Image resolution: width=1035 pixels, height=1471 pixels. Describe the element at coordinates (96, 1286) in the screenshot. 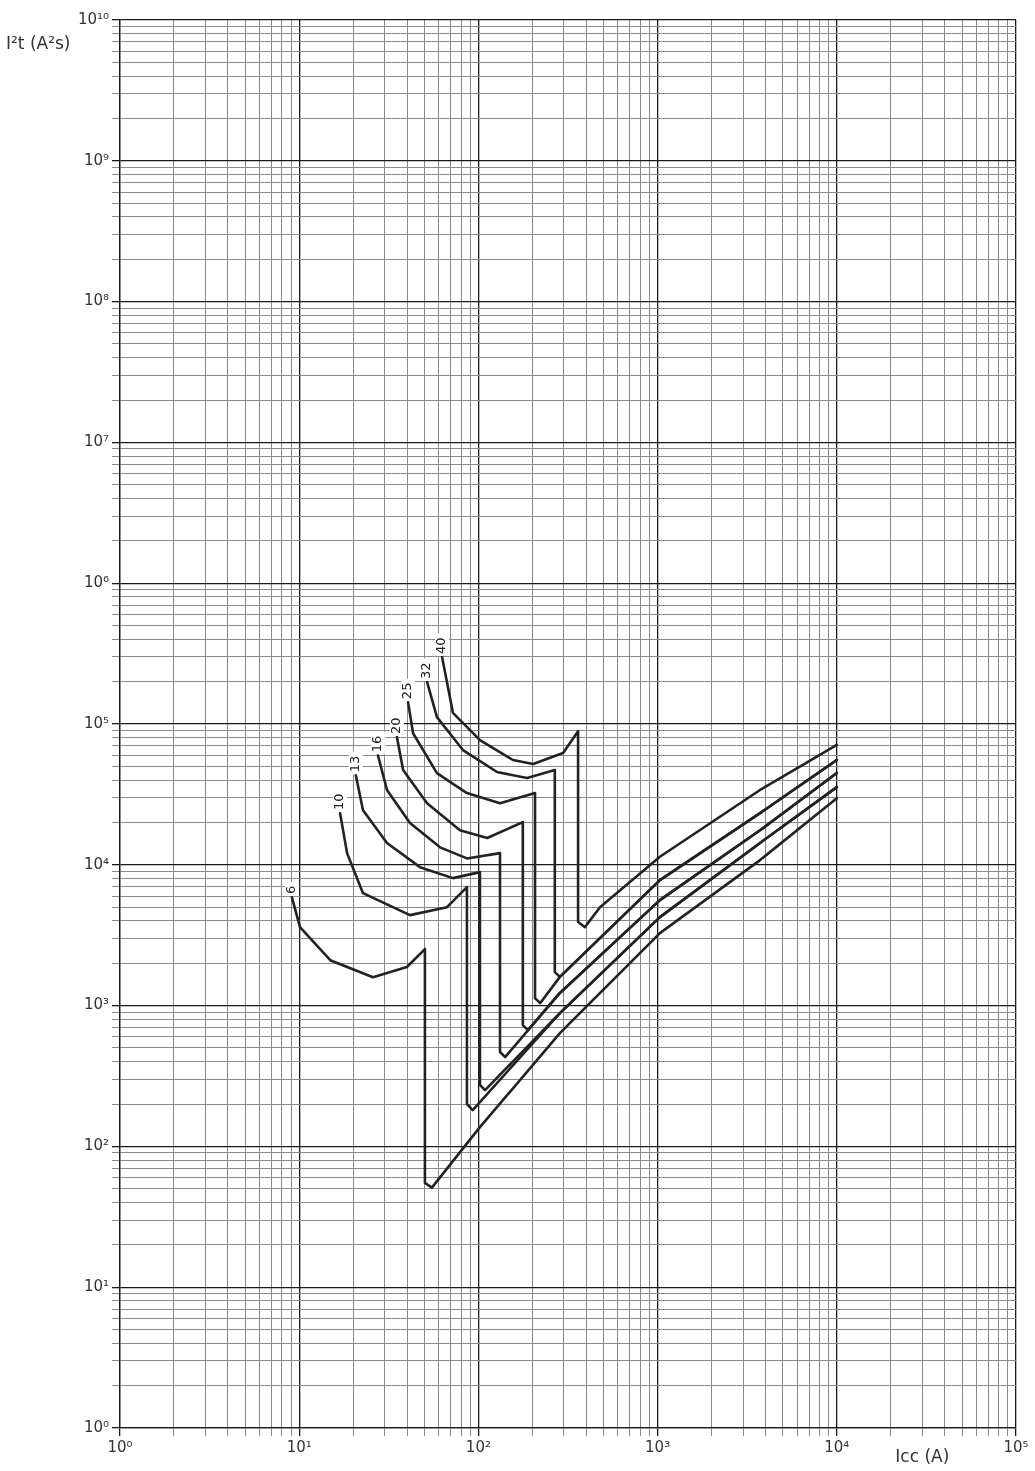

I see `y-tick-label: 10¹` at that location.